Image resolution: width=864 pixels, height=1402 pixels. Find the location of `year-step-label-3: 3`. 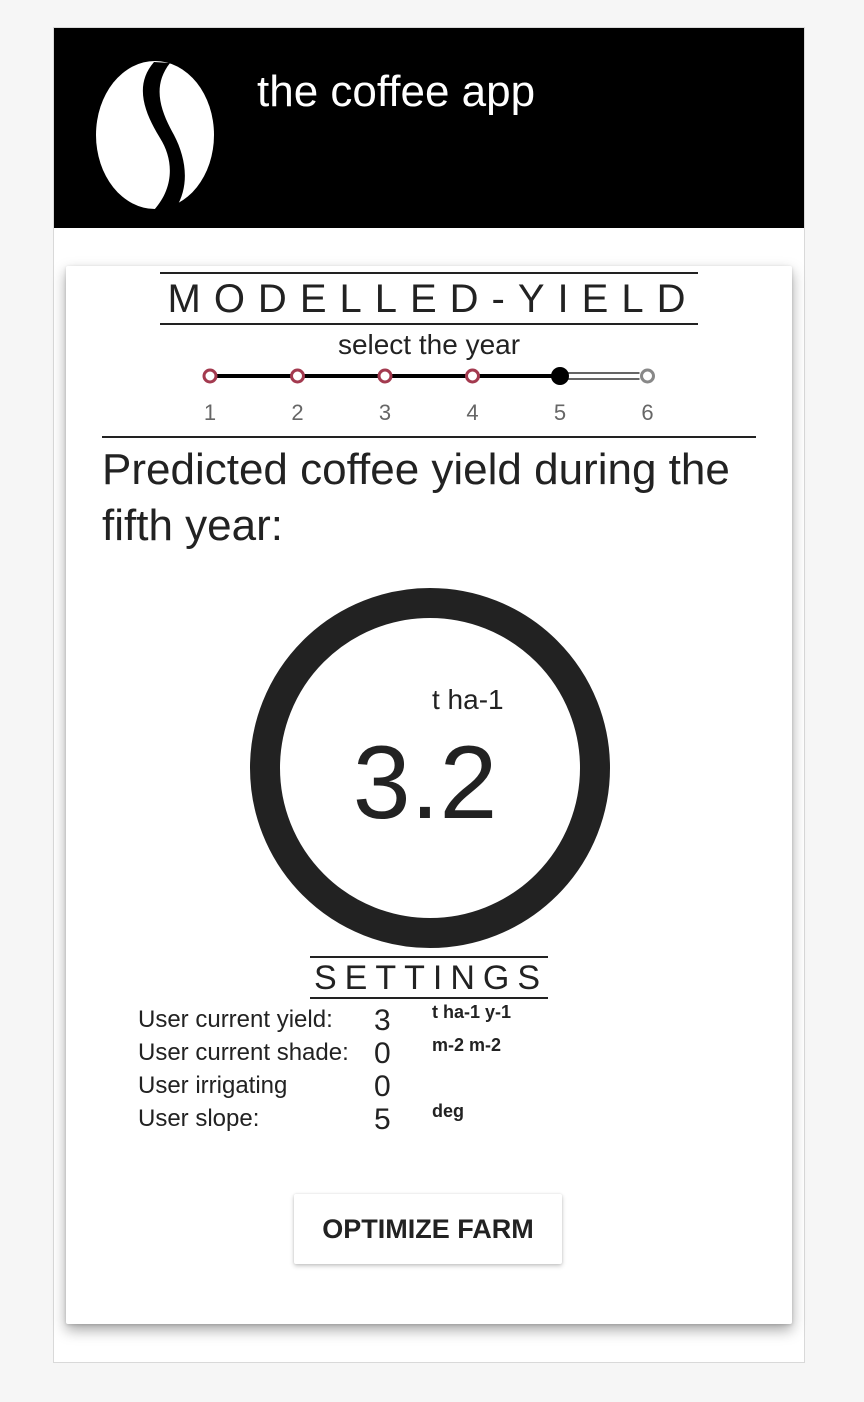

year-step-label-3: 3 is located at coordinates (385, 412).